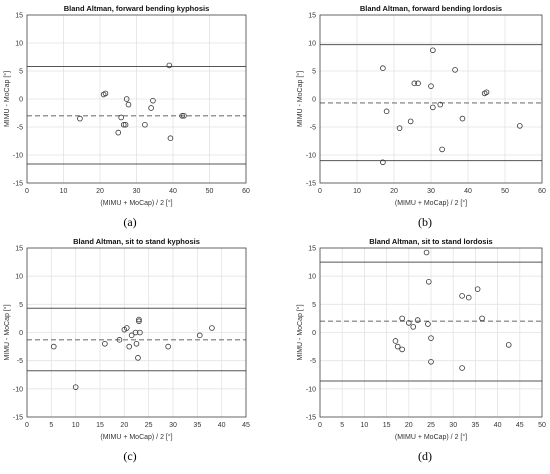 Image resolution: width=550 pixels, height=474 pixels. Describe the element at coordinates (129, 456) in the screenshot. I see `panel-caption: (c)` at that location.